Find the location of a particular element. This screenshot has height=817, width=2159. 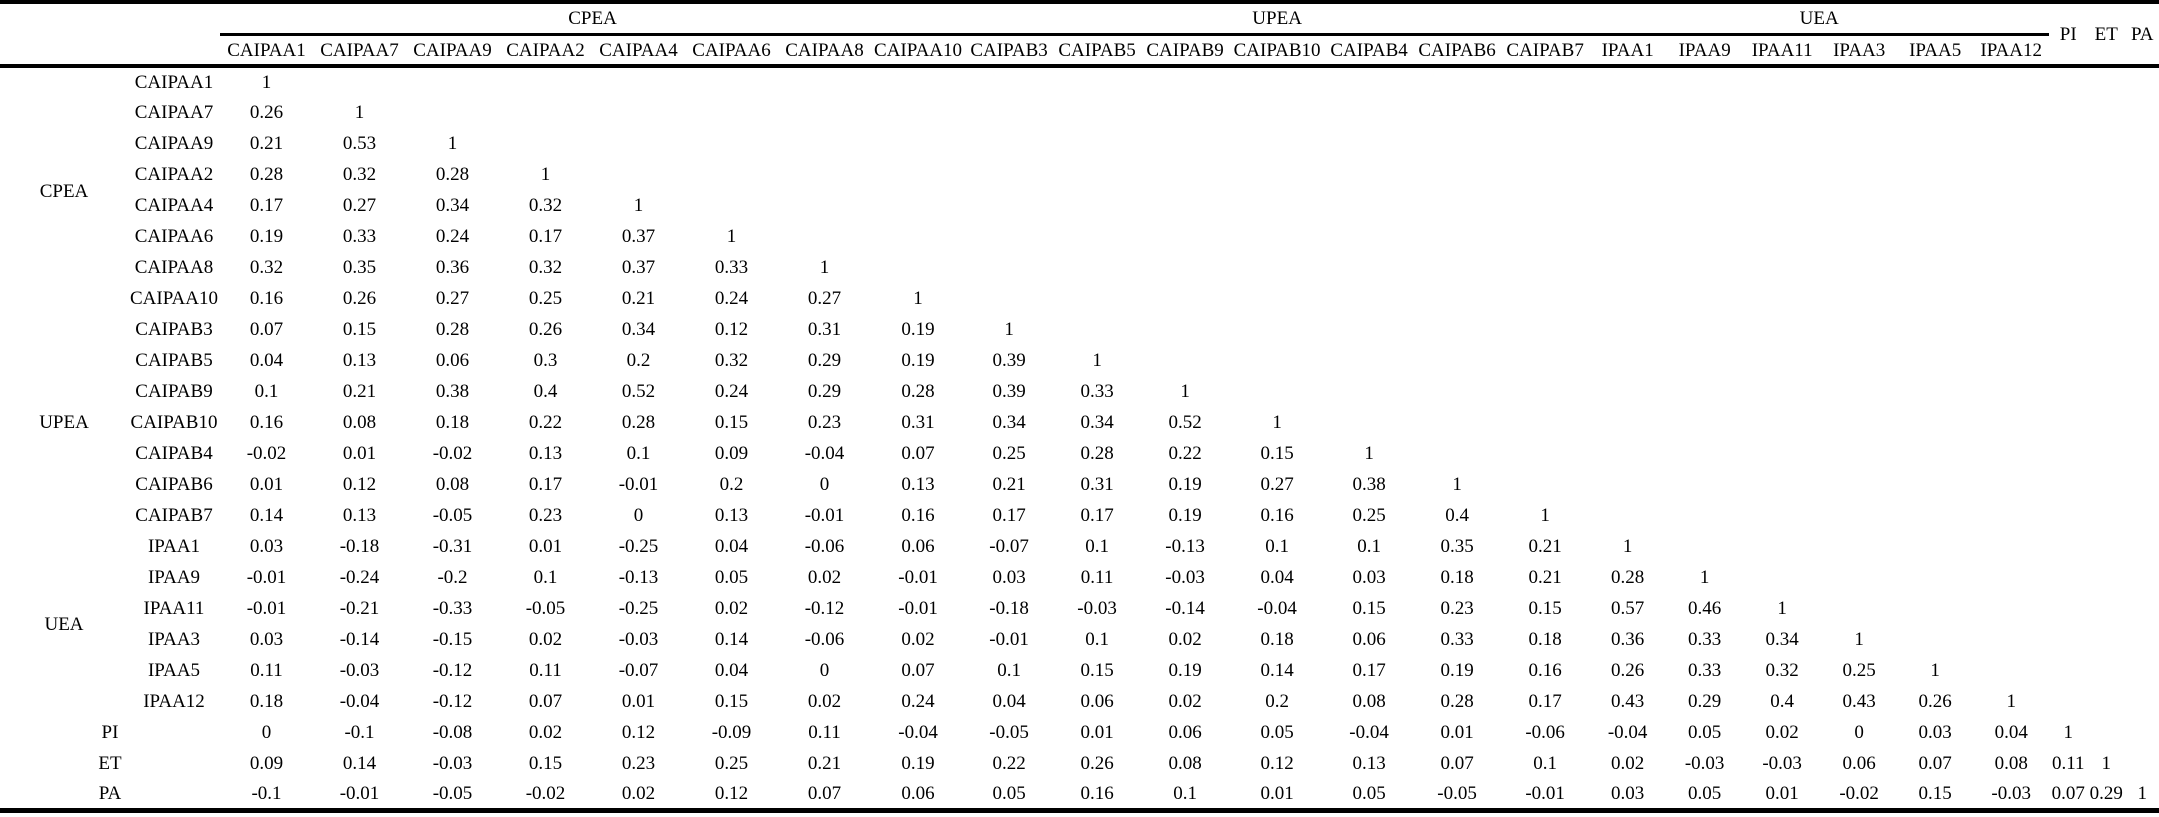

matrix-cell: 0.4 is located at coordinates (1782, 701).